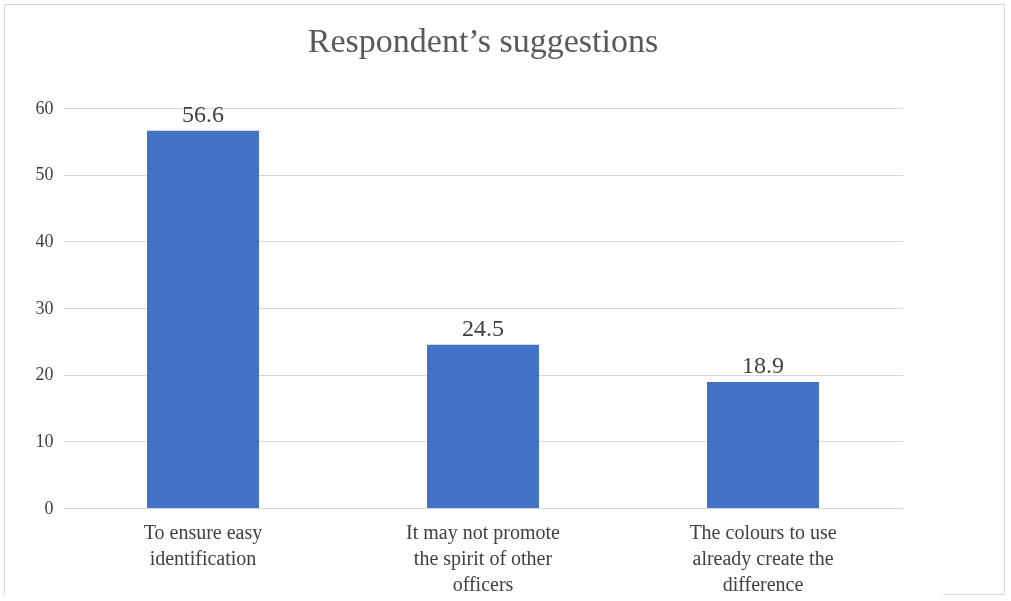 The width and height of the screenshot is (1011, 601). I want to click on x-tick-label: The colours to use already create the difference, so click(763, 557).